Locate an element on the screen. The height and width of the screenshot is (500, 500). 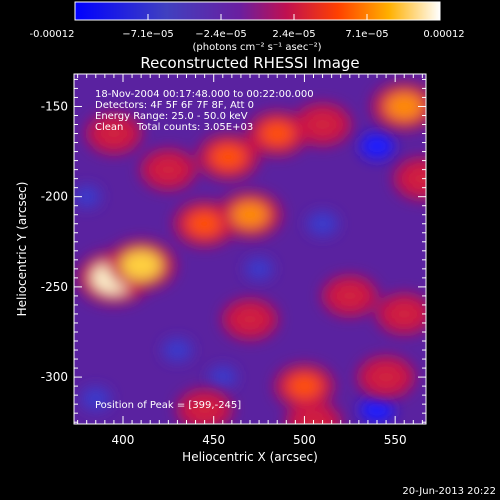
x-tick-label-500: 500 is located at coordinates (304, 440).